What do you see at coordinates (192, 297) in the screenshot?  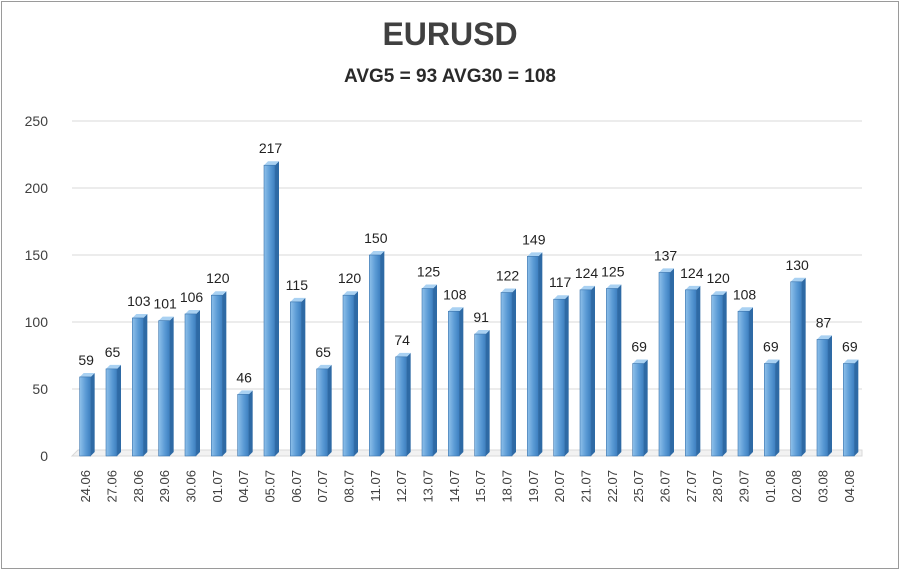 I see `data-label: 106` at bounding box center [192, 297].